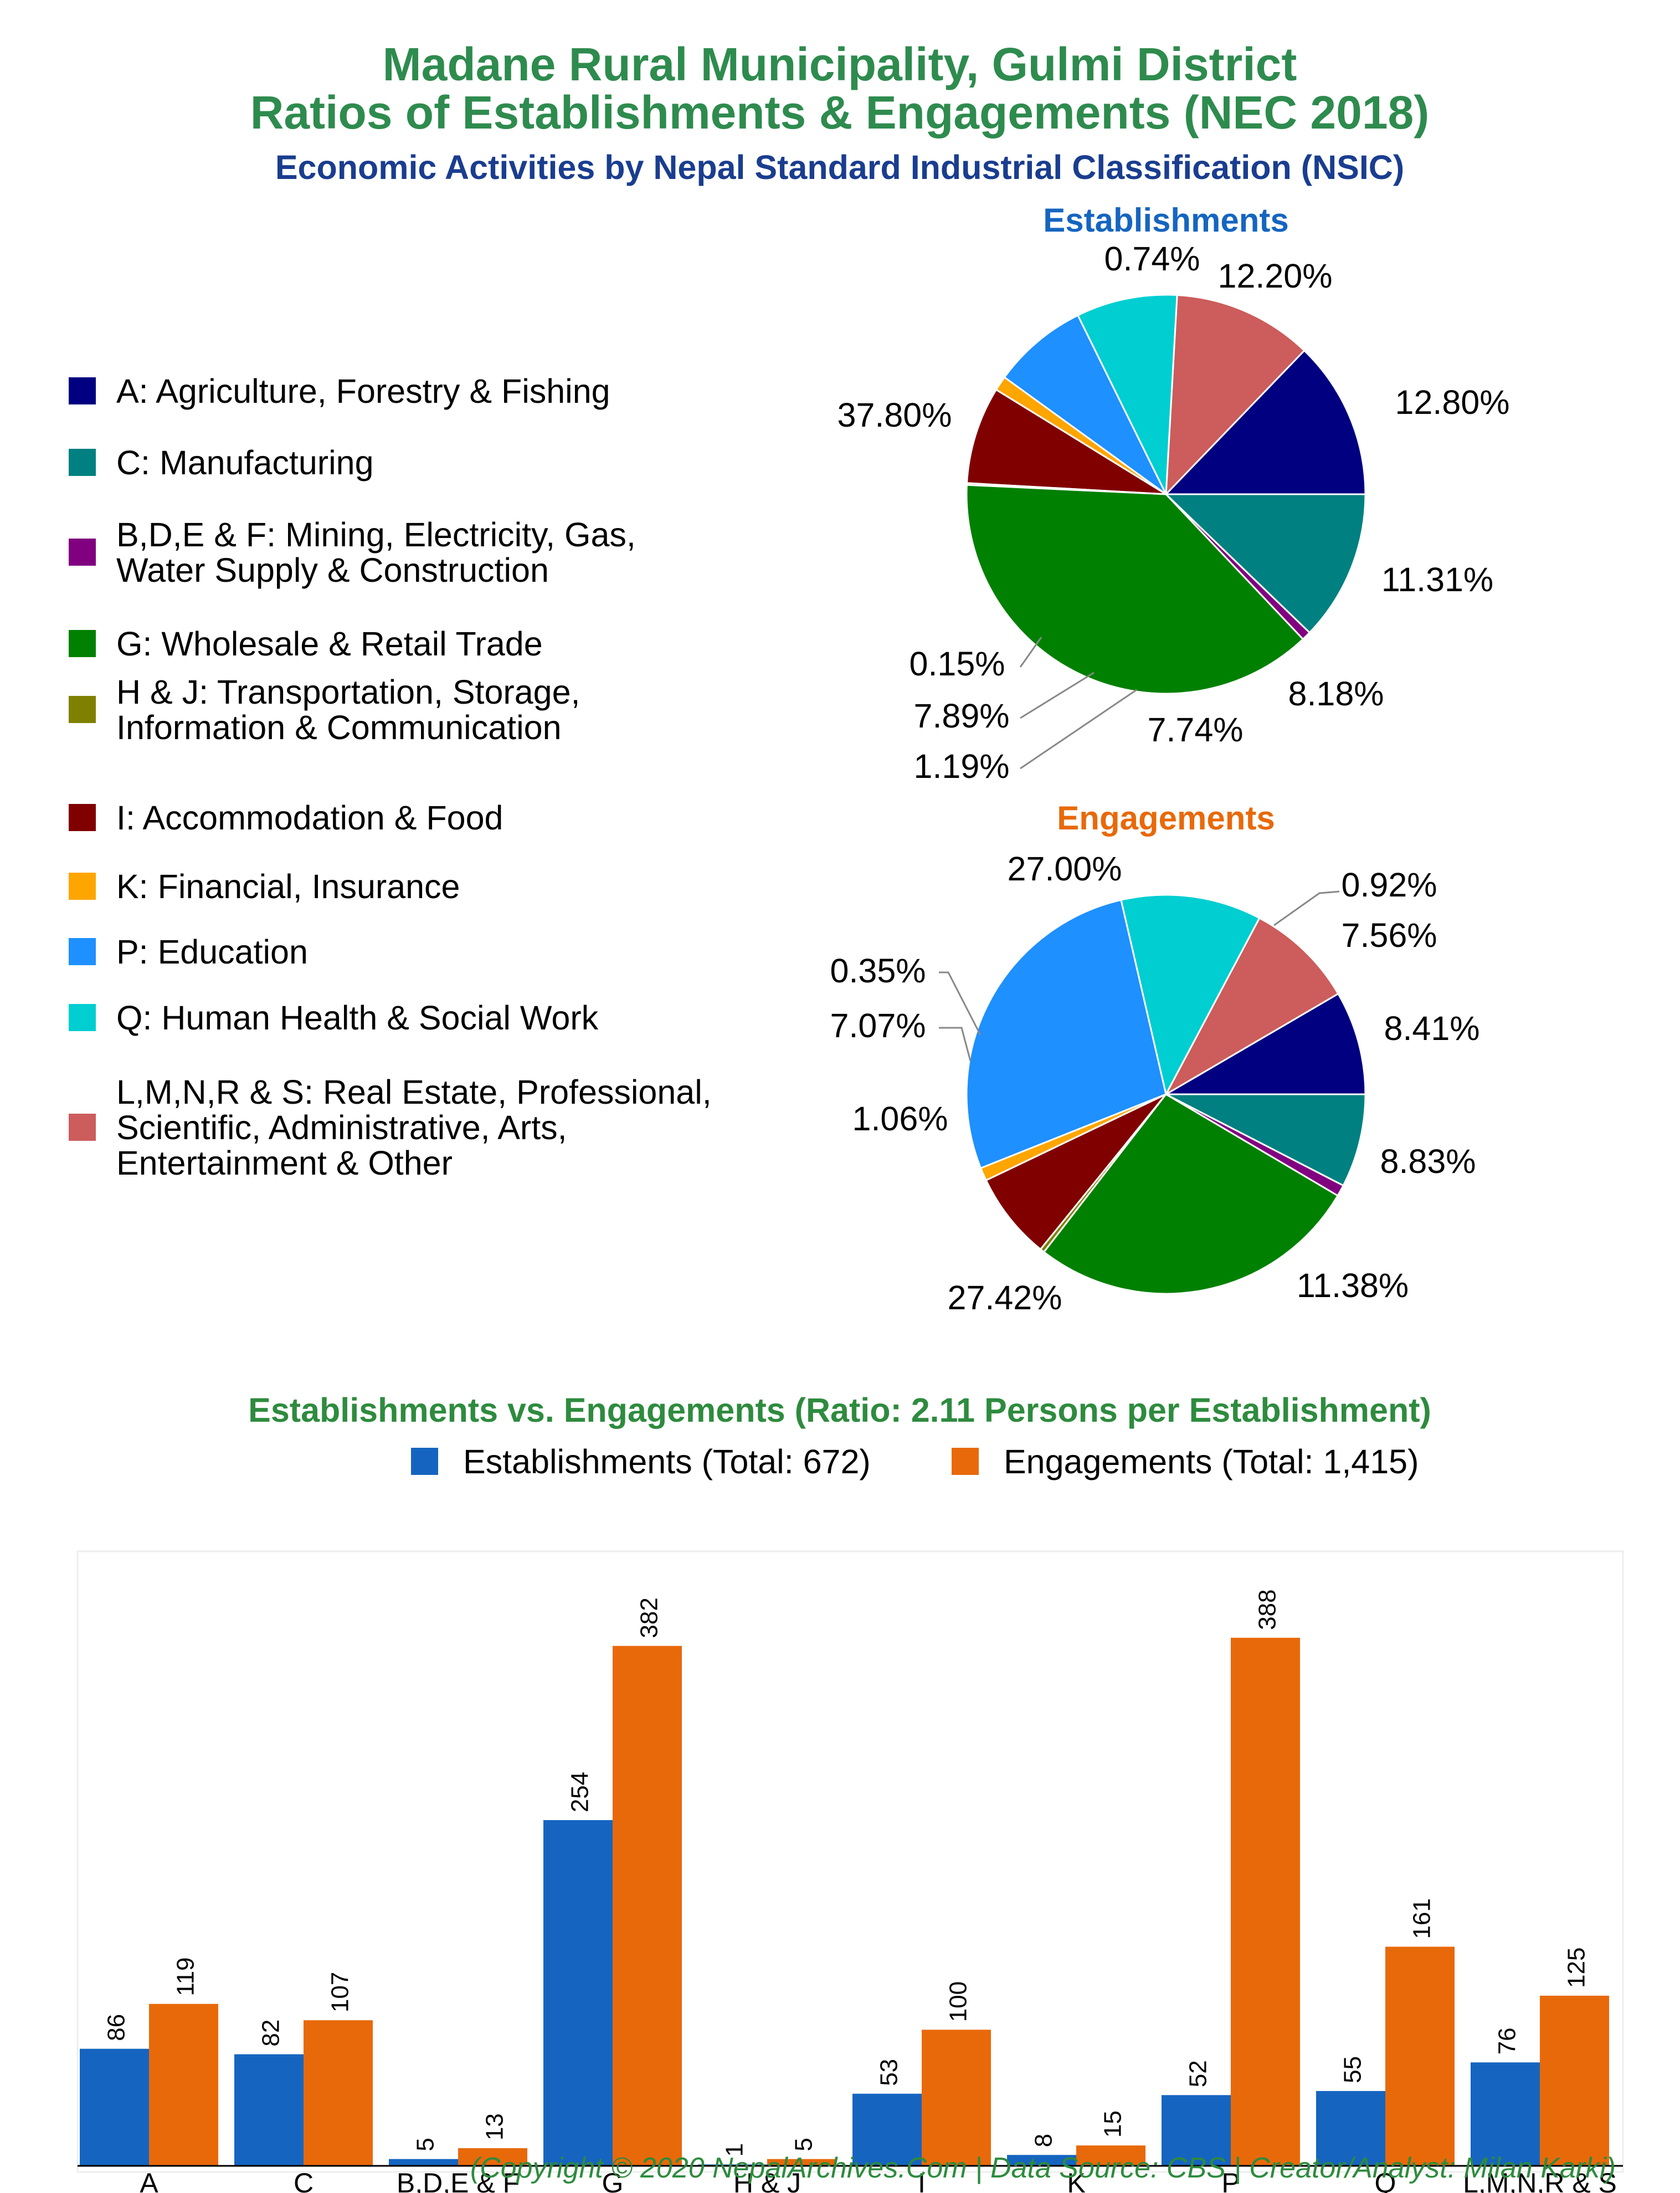  What do you see at coordinates (1353, 1285) in the screenshot?
I see `engagements-pie-label-2: 11.38%` at bounding box center [1353, 1285].